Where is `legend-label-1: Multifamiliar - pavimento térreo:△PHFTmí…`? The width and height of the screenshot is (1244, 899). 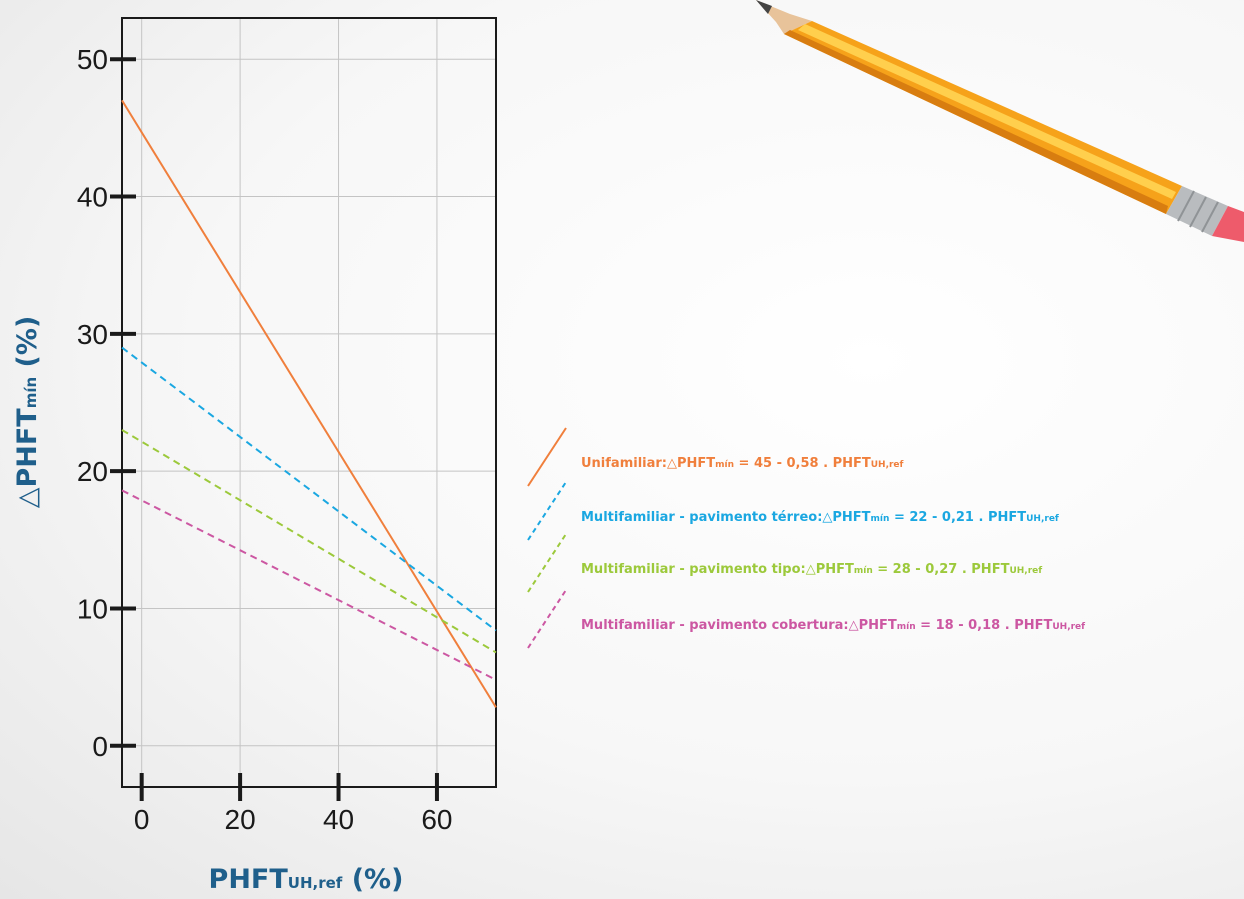 legend-label-1: Multifamiliar - pavimento térreo:△PHFTmí… is located at coordinates (820, 517).